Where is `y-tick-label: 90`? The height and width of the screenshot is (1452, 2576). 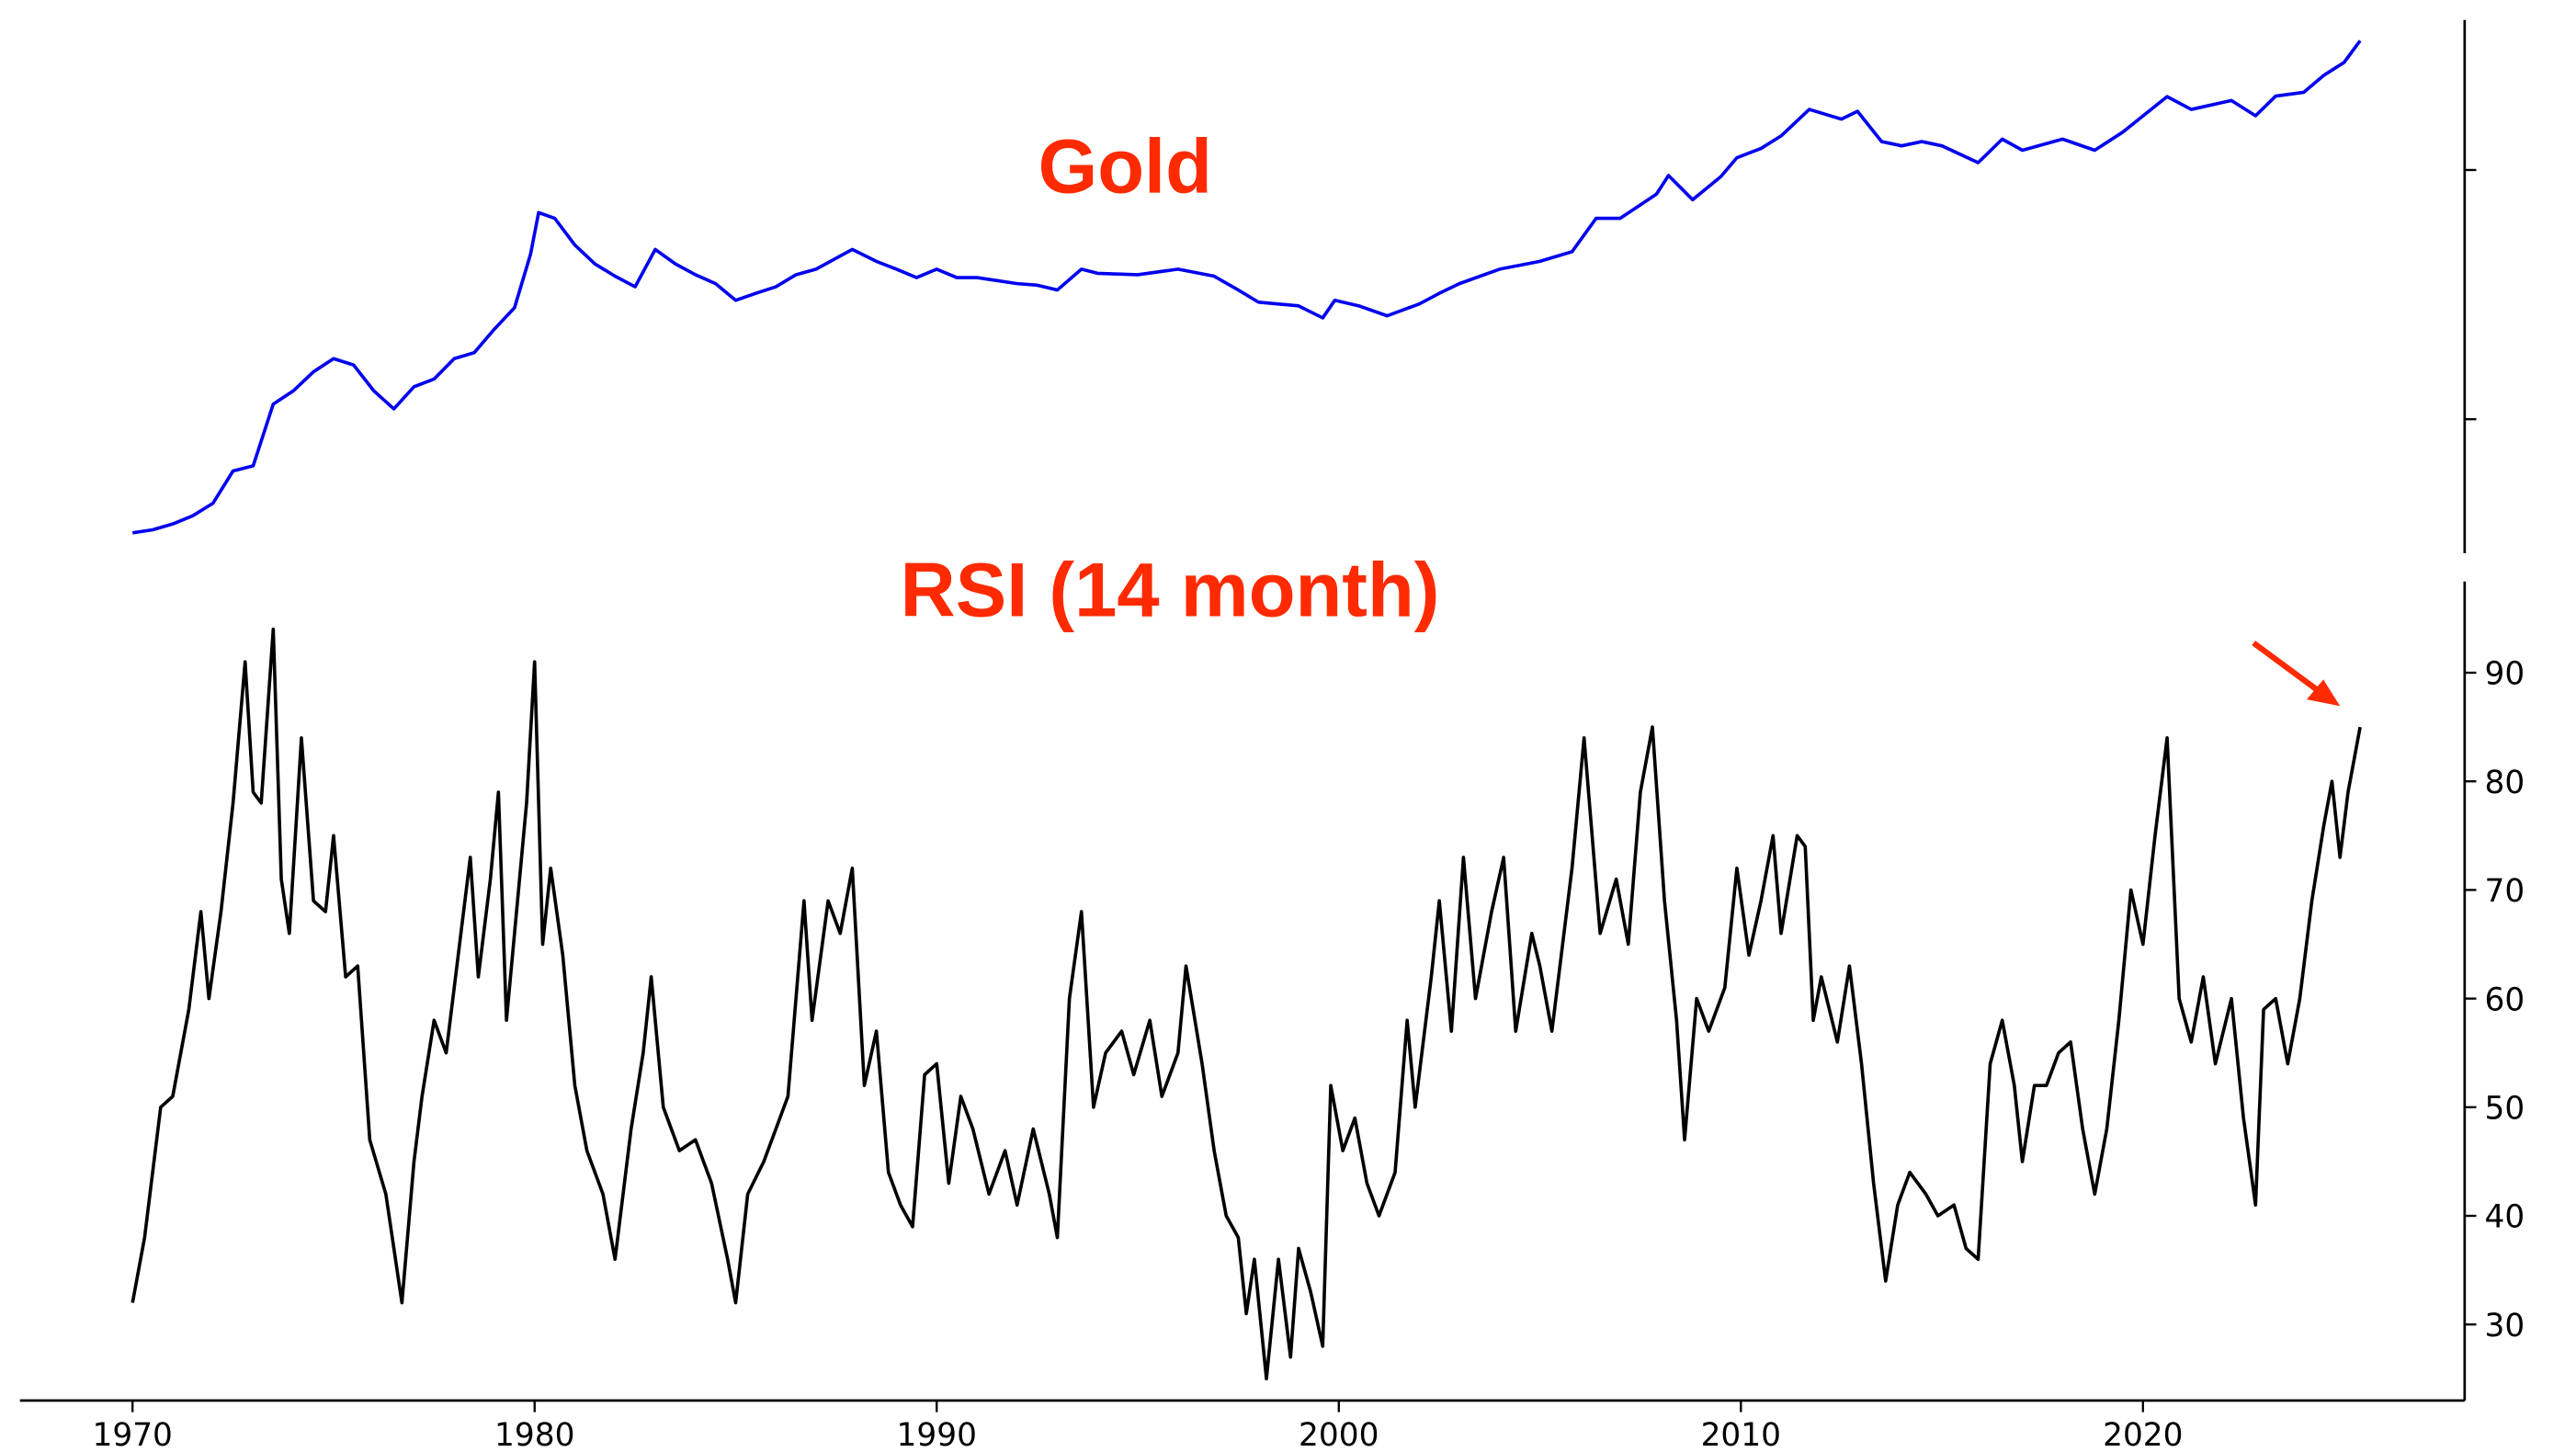 y-tick-label: 90 is located at coordinates (2505, 674).